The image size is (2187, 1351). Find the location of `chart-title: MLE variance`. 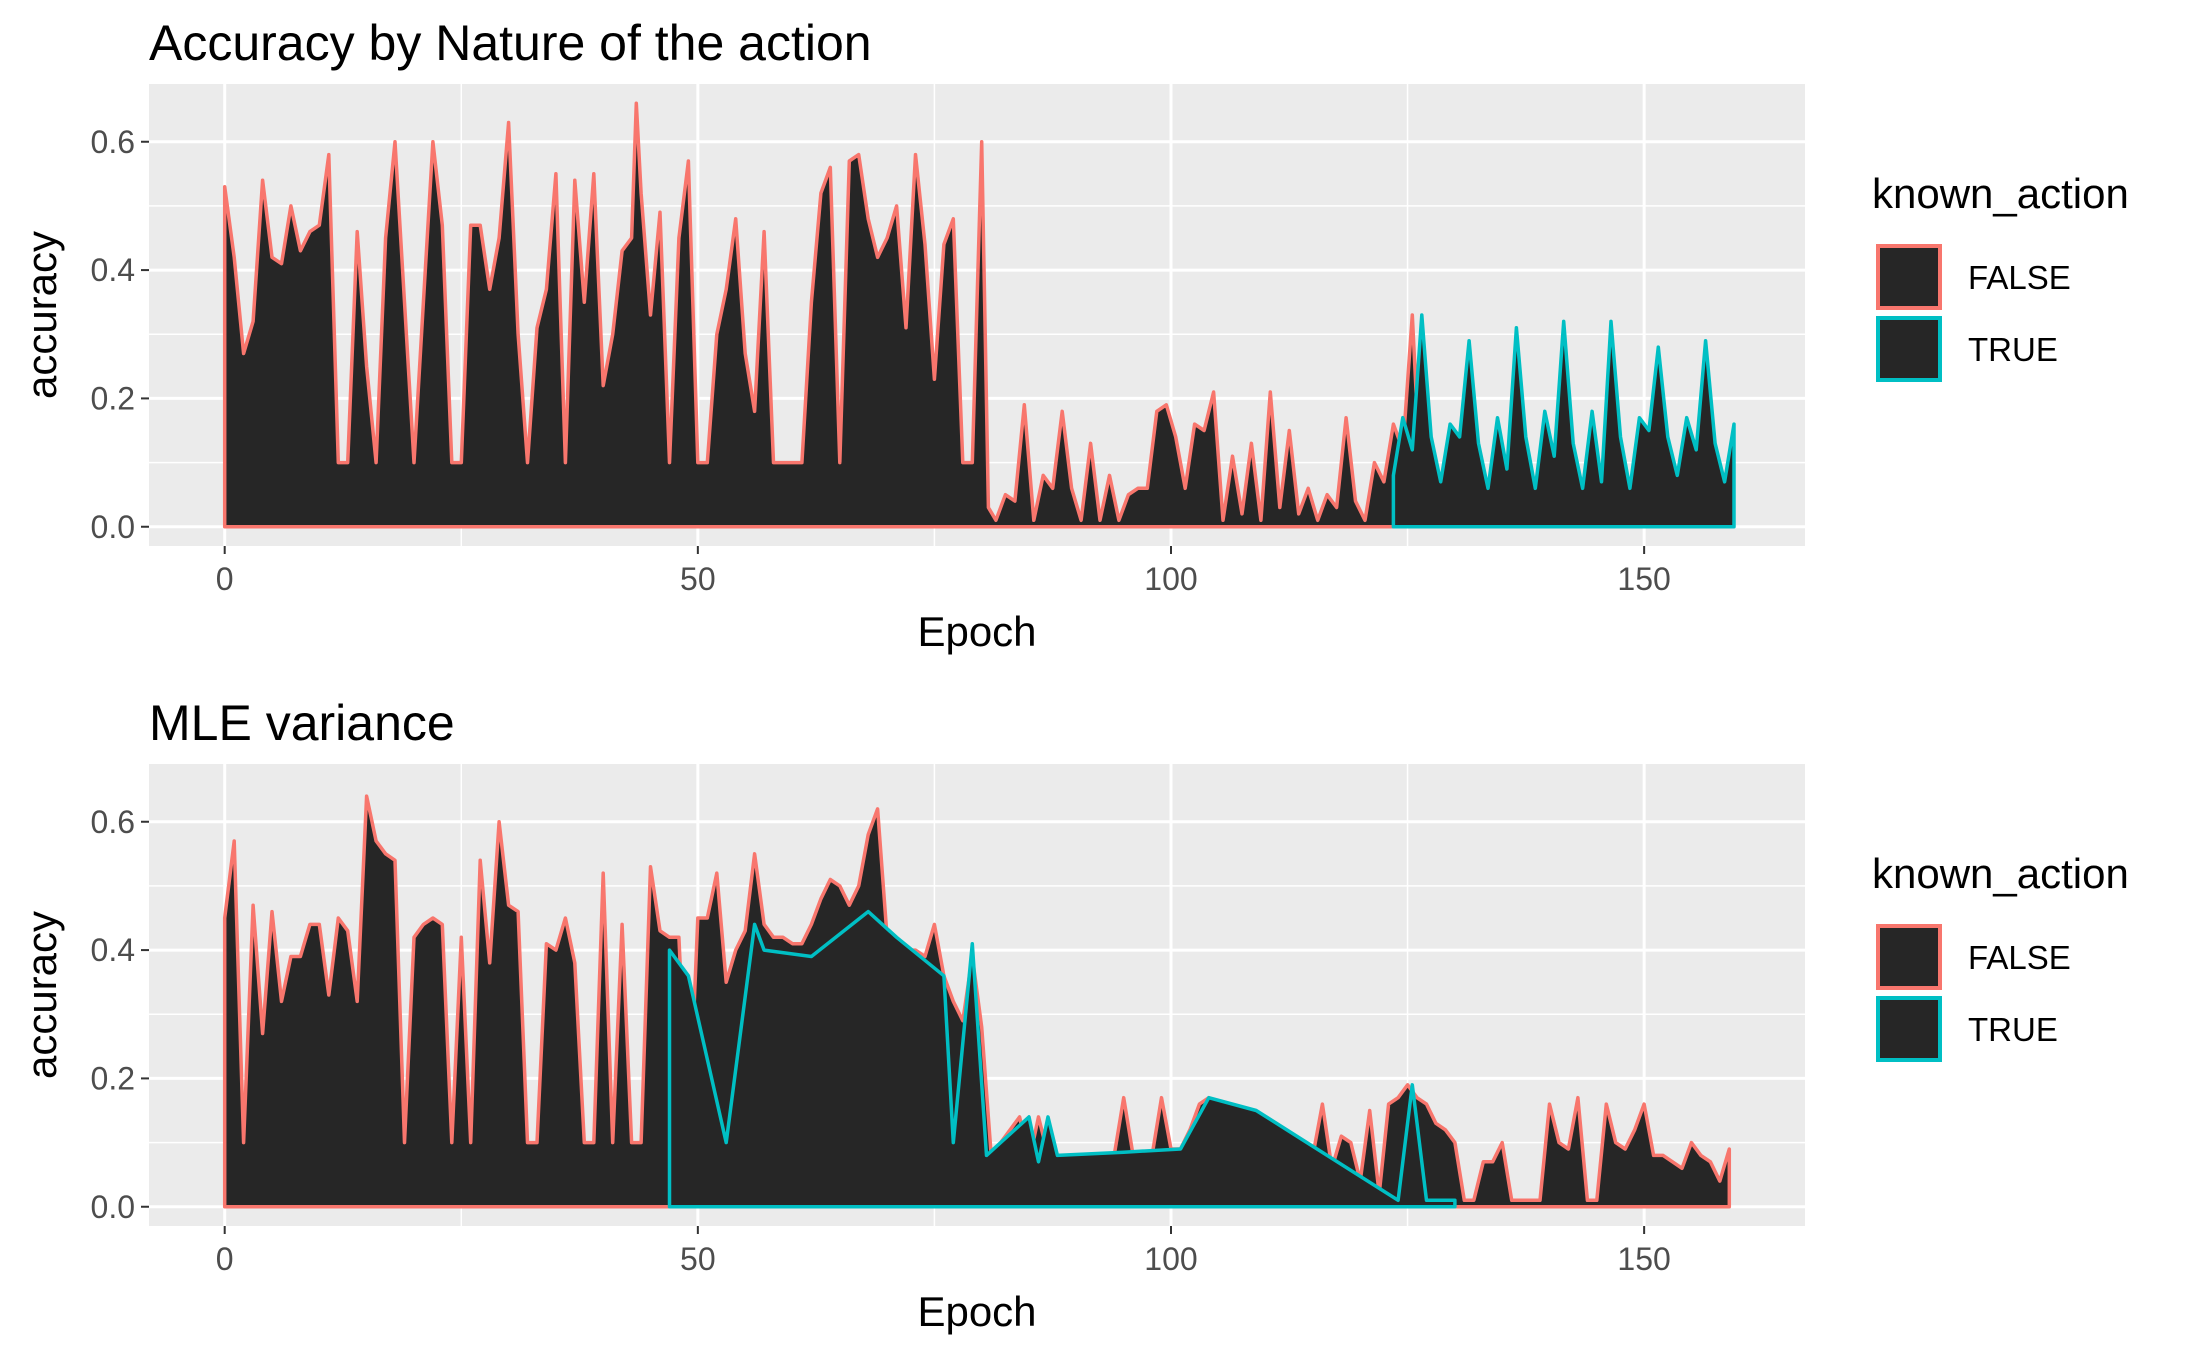

chart-title: MLE variance is located at coordinates (302, 723).